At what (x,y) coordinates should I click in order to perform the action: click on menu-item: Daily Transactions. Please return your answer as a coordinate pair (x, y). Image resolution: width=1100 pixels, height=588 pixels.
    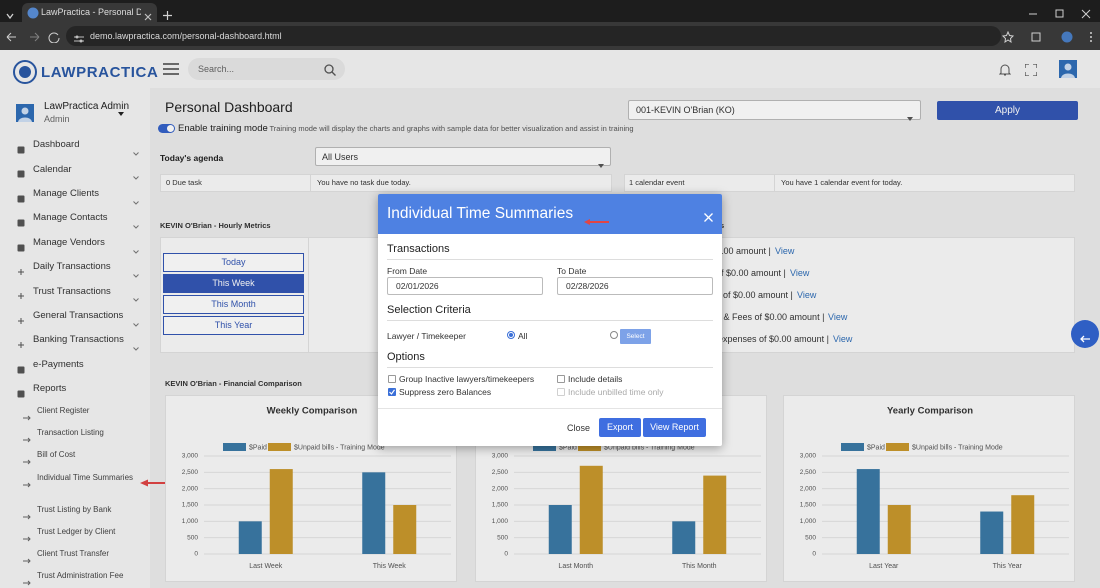
    Looking at the image, I should click on (72, 267).